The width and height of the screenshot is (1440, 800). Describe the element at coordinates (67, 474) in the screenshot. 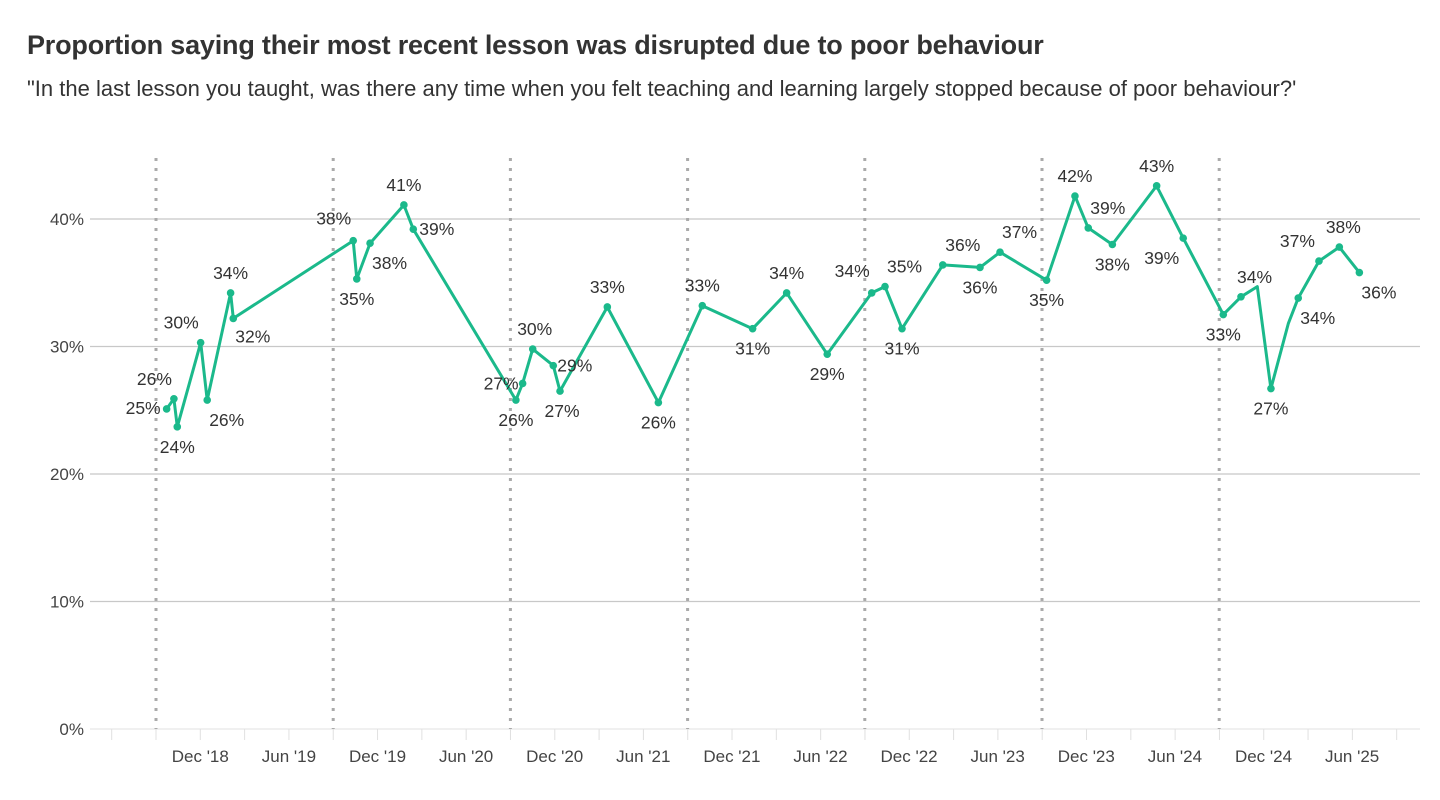

I see `y-tick-label: 20%` at that location.